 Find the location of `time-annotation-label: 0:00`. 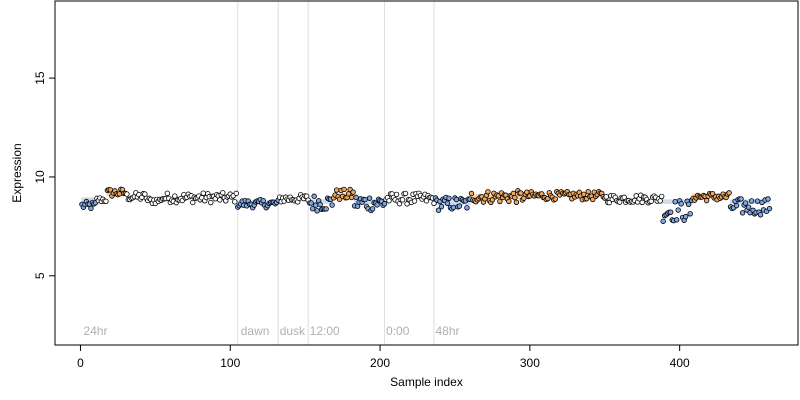

time-annotation-label: 0:00 is located at coordinates (398, 331).